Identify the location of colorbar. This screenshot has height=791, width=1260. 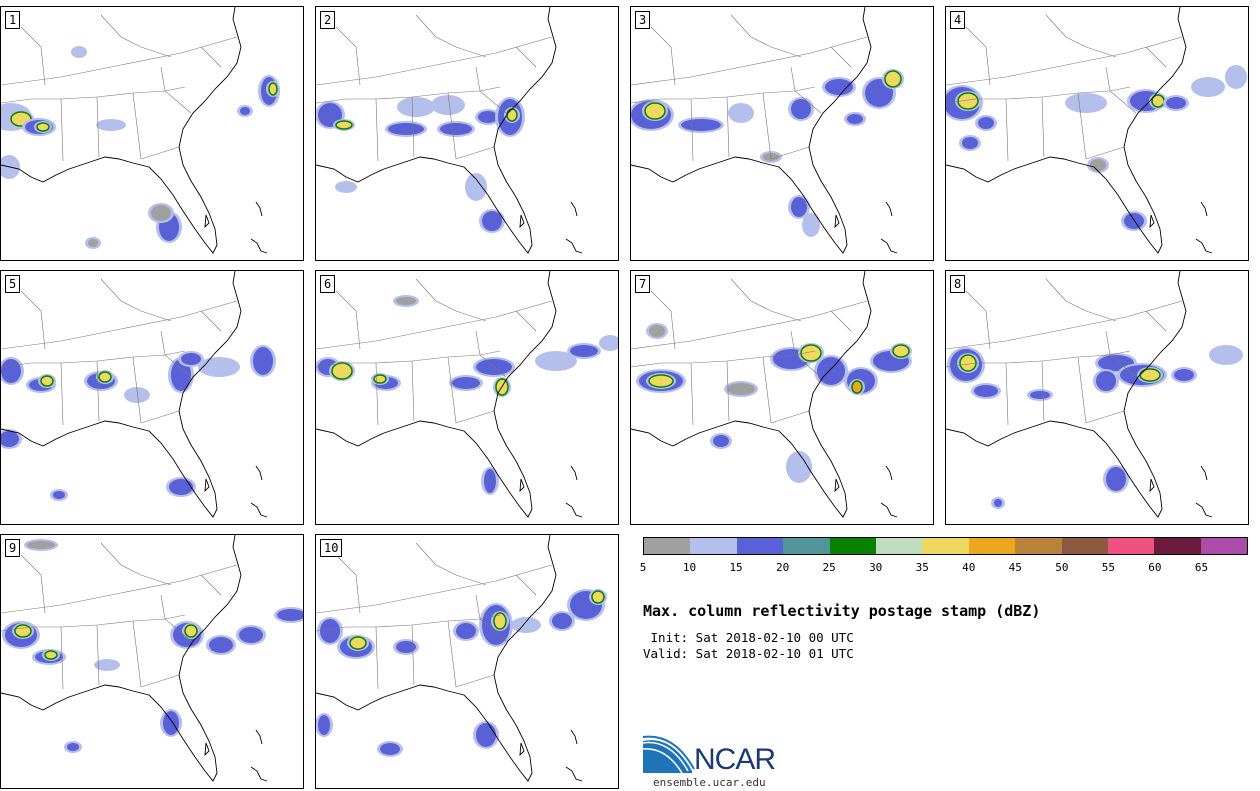
(945, 546).